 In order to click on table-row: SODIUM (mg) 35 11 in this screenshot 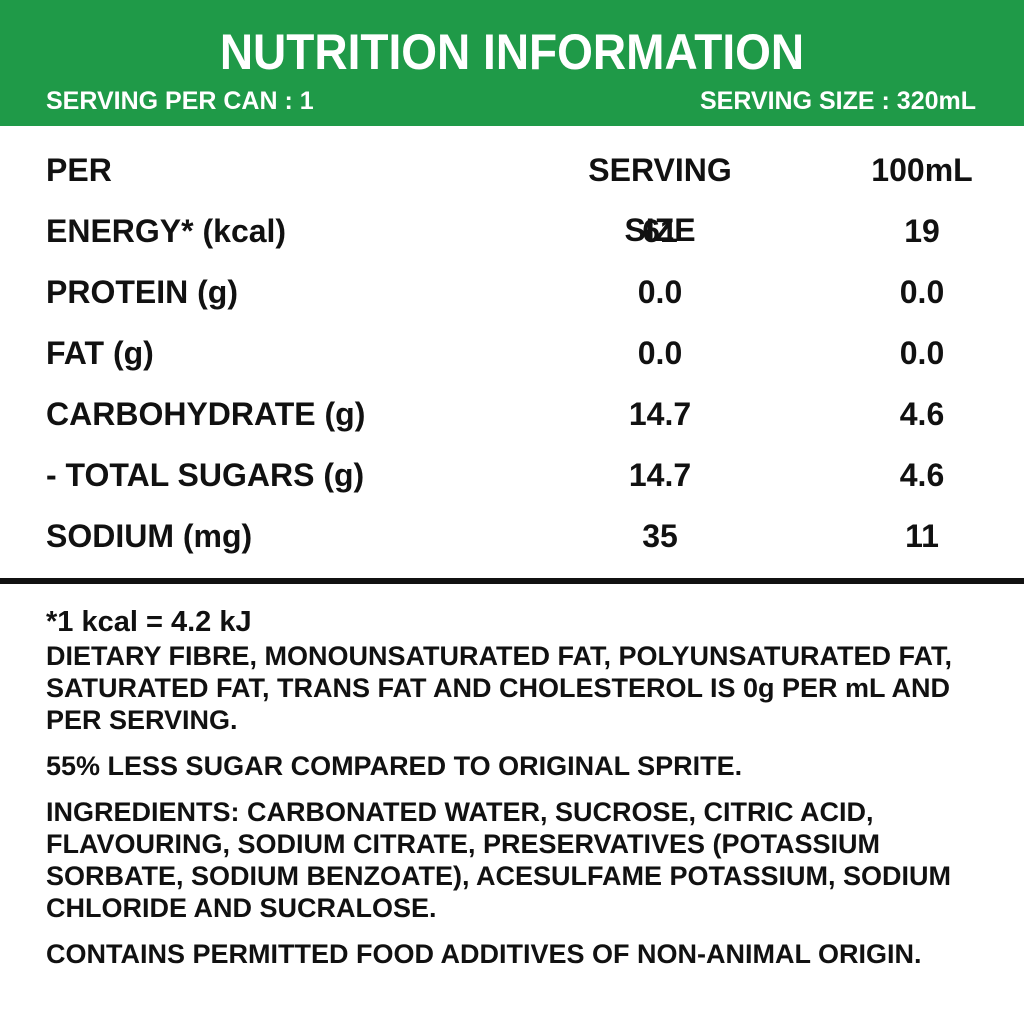, I will do `click(512, 536)`.